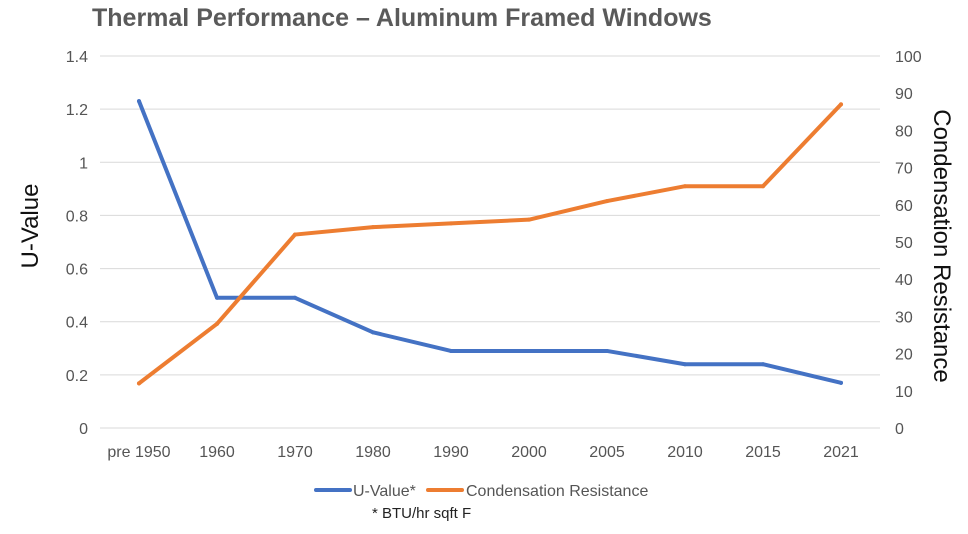 The image size is (968, 534). I want to click on x-tick-label: 1970, so click(295, 452).